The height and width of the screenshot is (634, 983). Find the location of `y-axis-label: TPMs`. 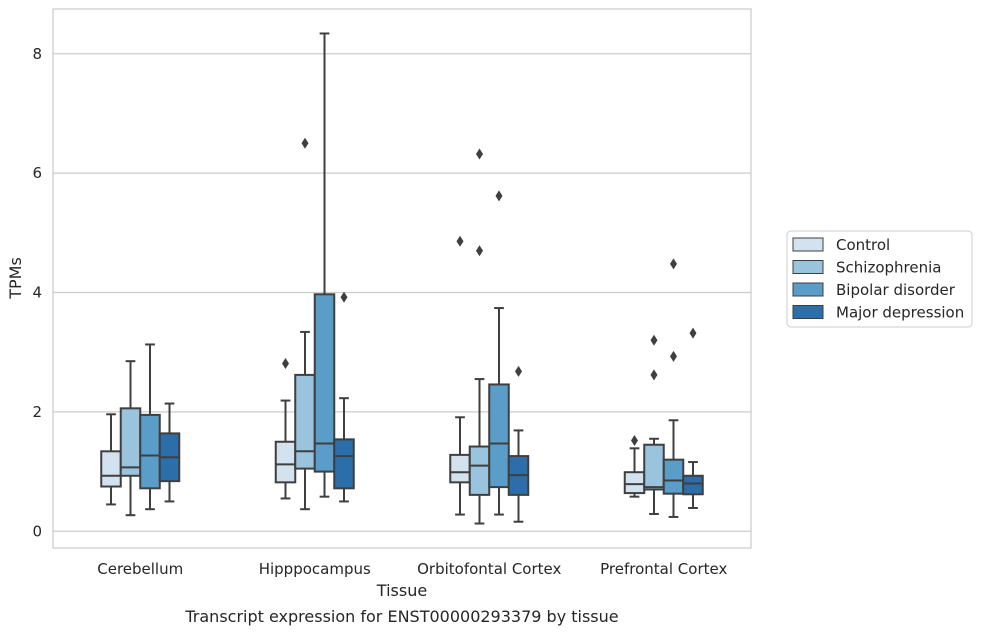

y-axis-label: TPMs is located at coordinates (15, 278).